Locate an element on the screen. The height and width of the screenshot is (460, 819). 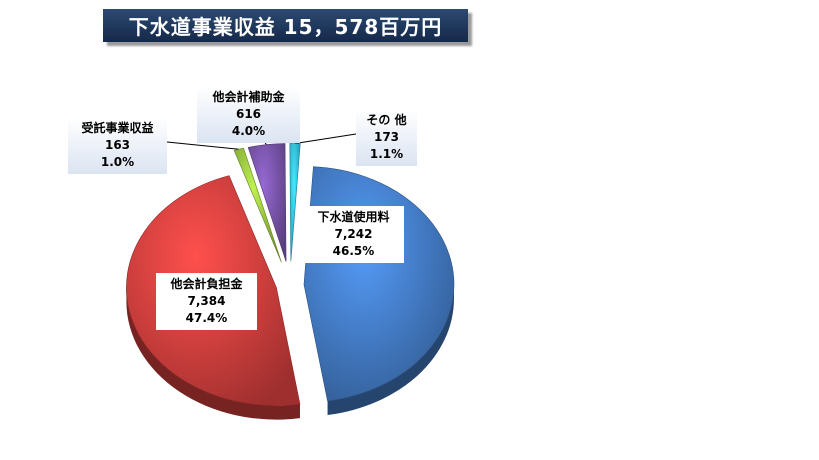
slice-label-1: 他会計負担金 7,384 47.4% is located at coordinates (206, 301).